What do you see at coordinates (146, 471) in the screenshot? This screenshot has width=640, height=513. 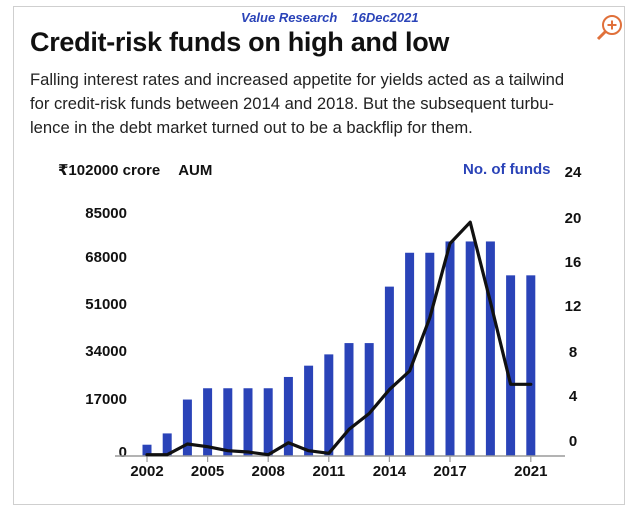 I see `x-tick-label: 2002` at bounding box center [146, 471].